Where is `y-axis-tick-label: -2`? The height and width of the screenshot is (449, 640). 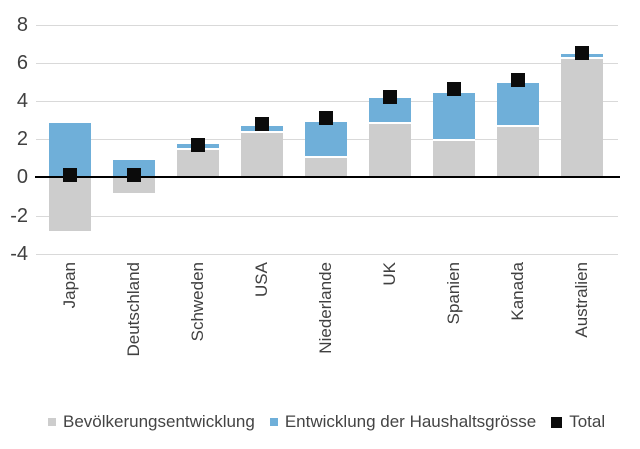 y-axis-tick-label: -2 is located at coordinates (19, 215).